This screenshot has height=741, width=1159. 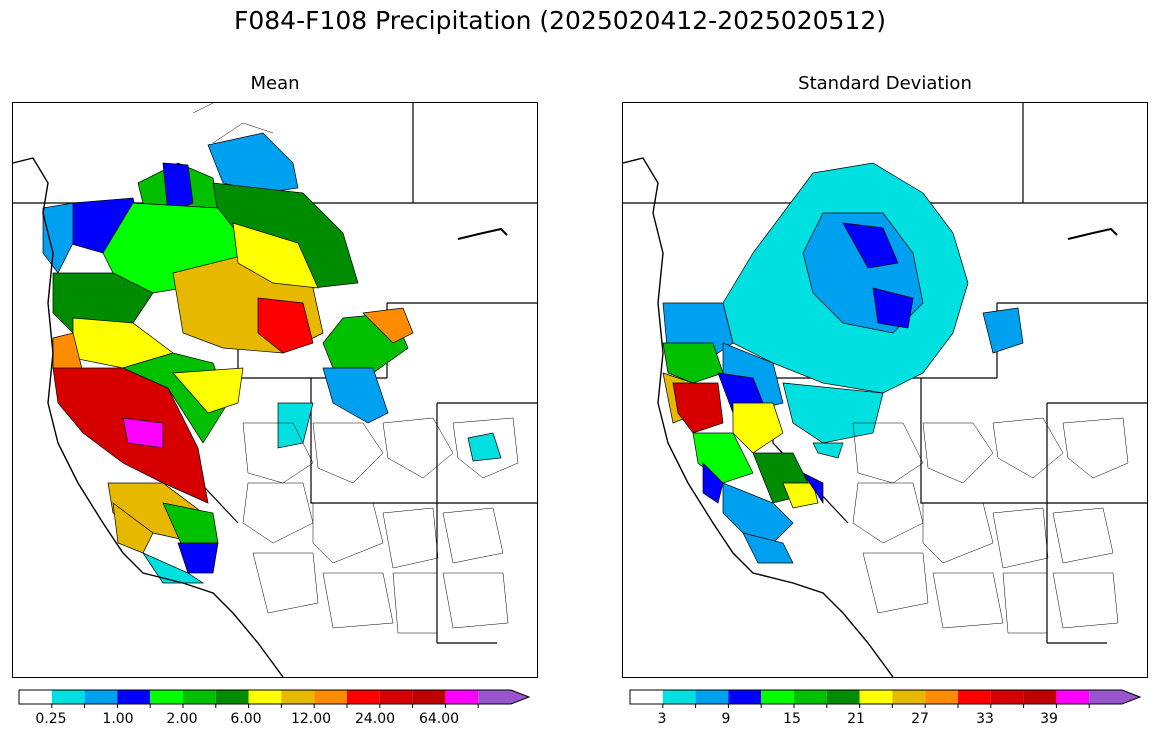 I want to click on mean-tick-label: 64.00, so click(x=439, y=719).